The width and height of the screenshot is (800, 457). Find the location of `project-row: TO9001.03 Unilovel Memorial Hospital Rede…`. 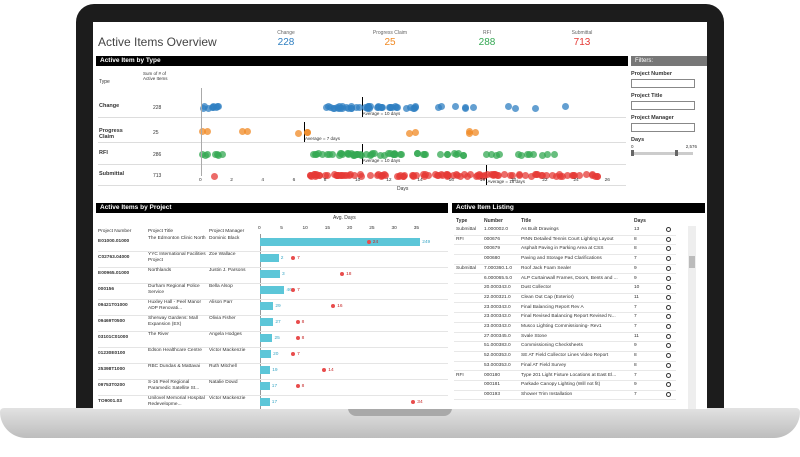

project-row: TO9001.03 Unilovel Memorial Hospital Rede… is located at coordinates (273, 402).